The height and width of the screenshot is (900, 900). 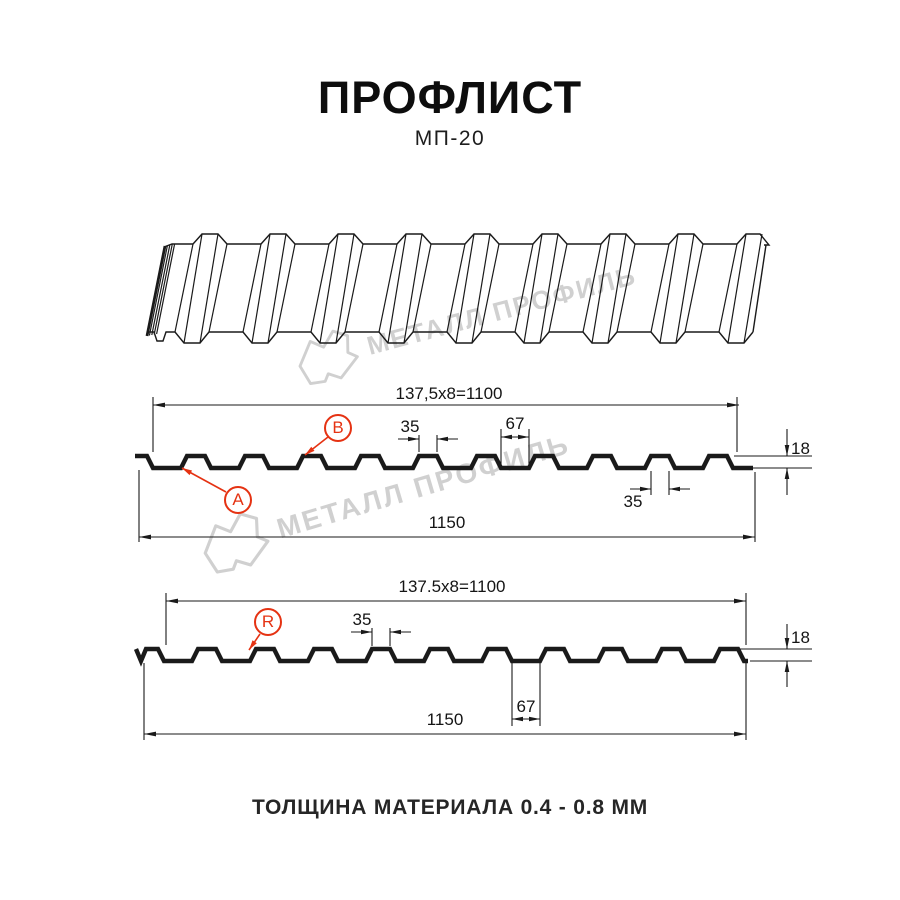 I want to click on point-r-marker: R, so click(x=268, y=622).